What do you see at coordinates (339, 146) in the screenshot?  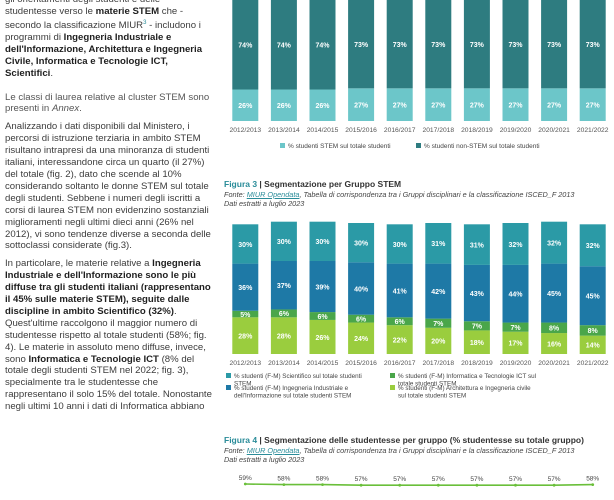 I see `legend-label: % studenti STEM sul totale studenti` at bounding box center [339, 146].